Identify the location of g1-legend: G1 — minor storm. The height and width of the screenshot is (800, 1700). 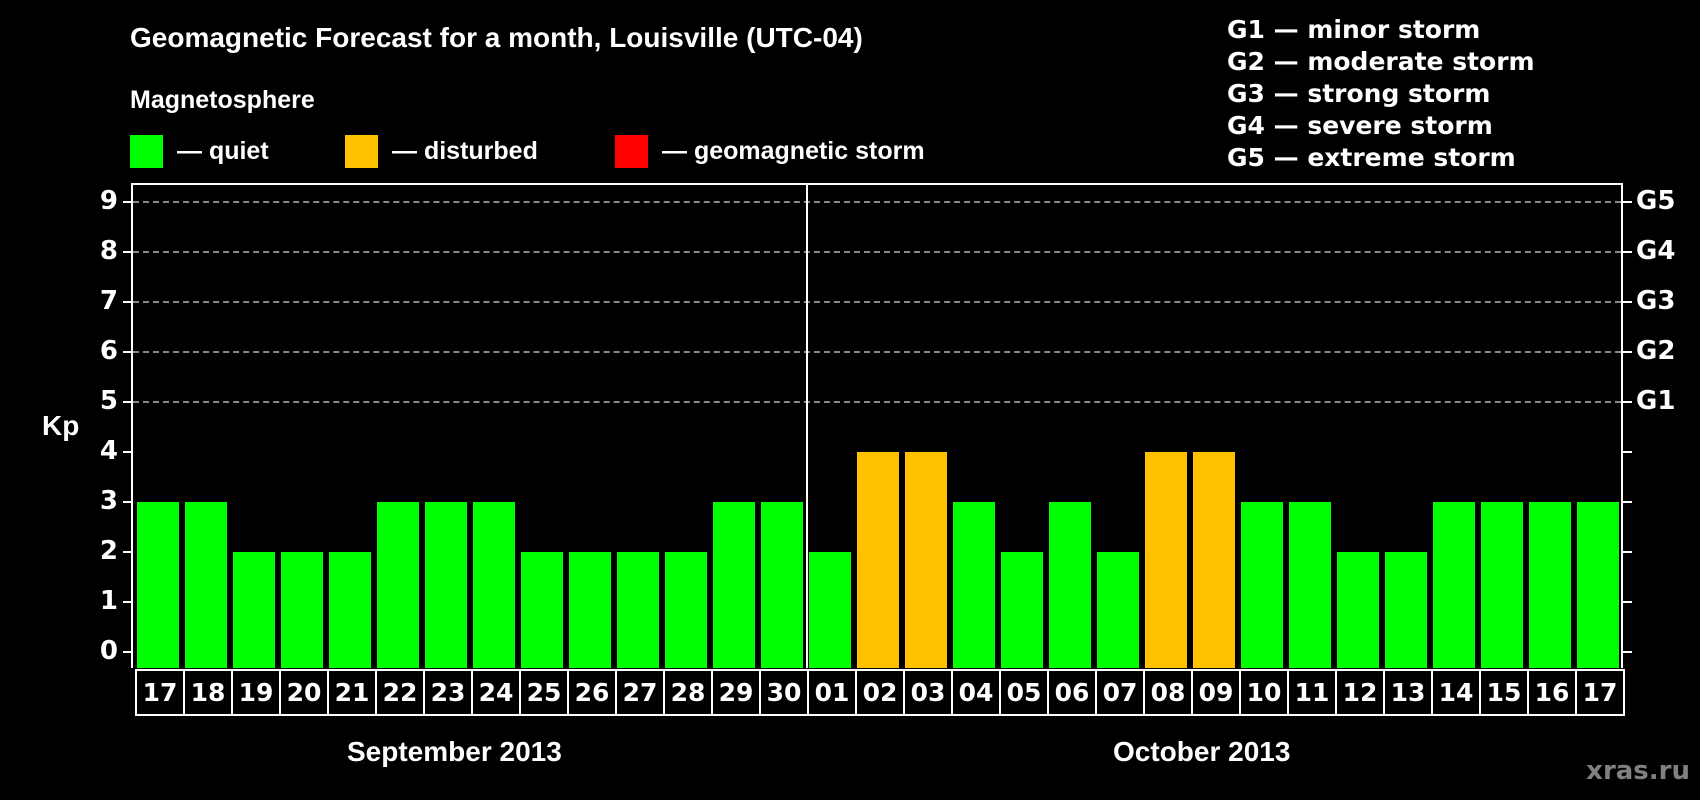
(1354, 29).